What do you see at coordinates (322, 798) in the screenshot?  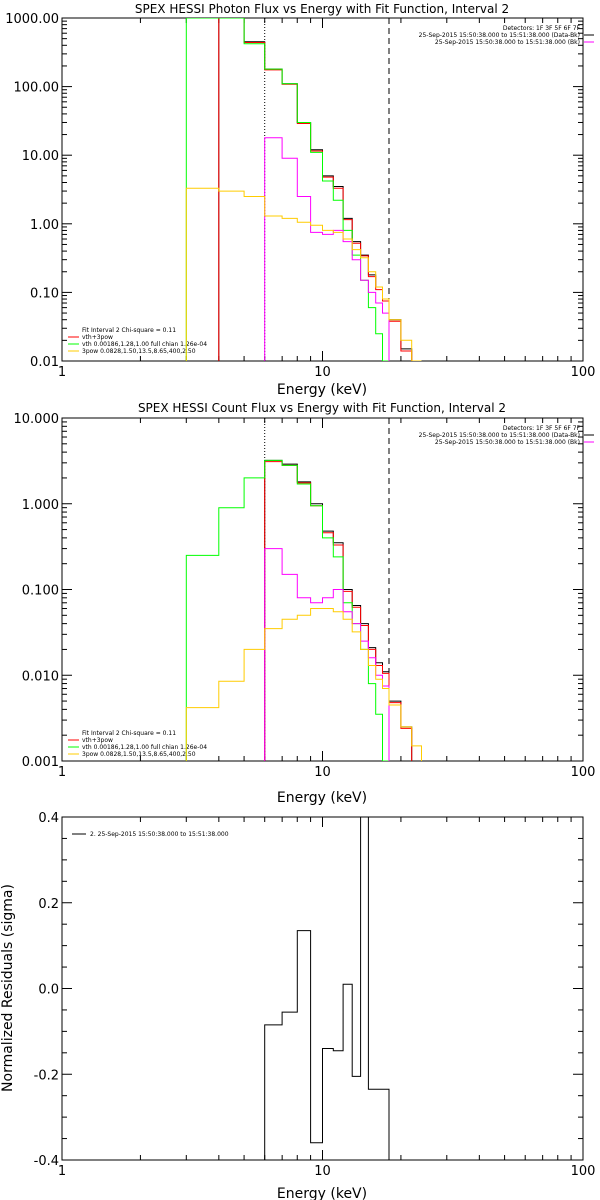 I see `count-flux-xlabel: Energy (keV)` at bounding box center [322, 798].